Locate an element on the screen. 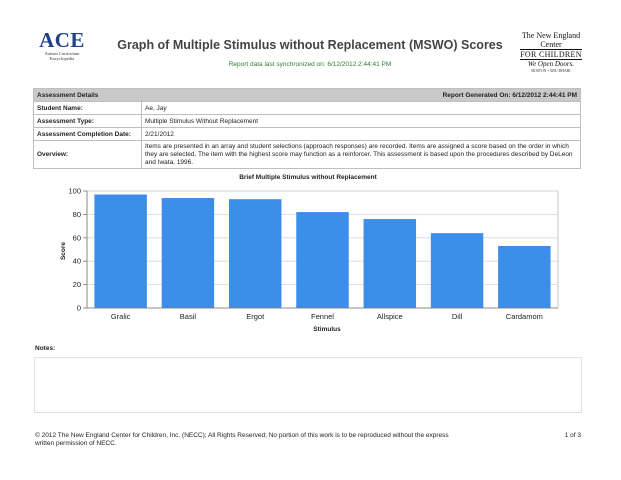 Image resolution: width=621 pixels, height=480 pixels. x-tick-label: Ergot is located at coordinates (255, 316).